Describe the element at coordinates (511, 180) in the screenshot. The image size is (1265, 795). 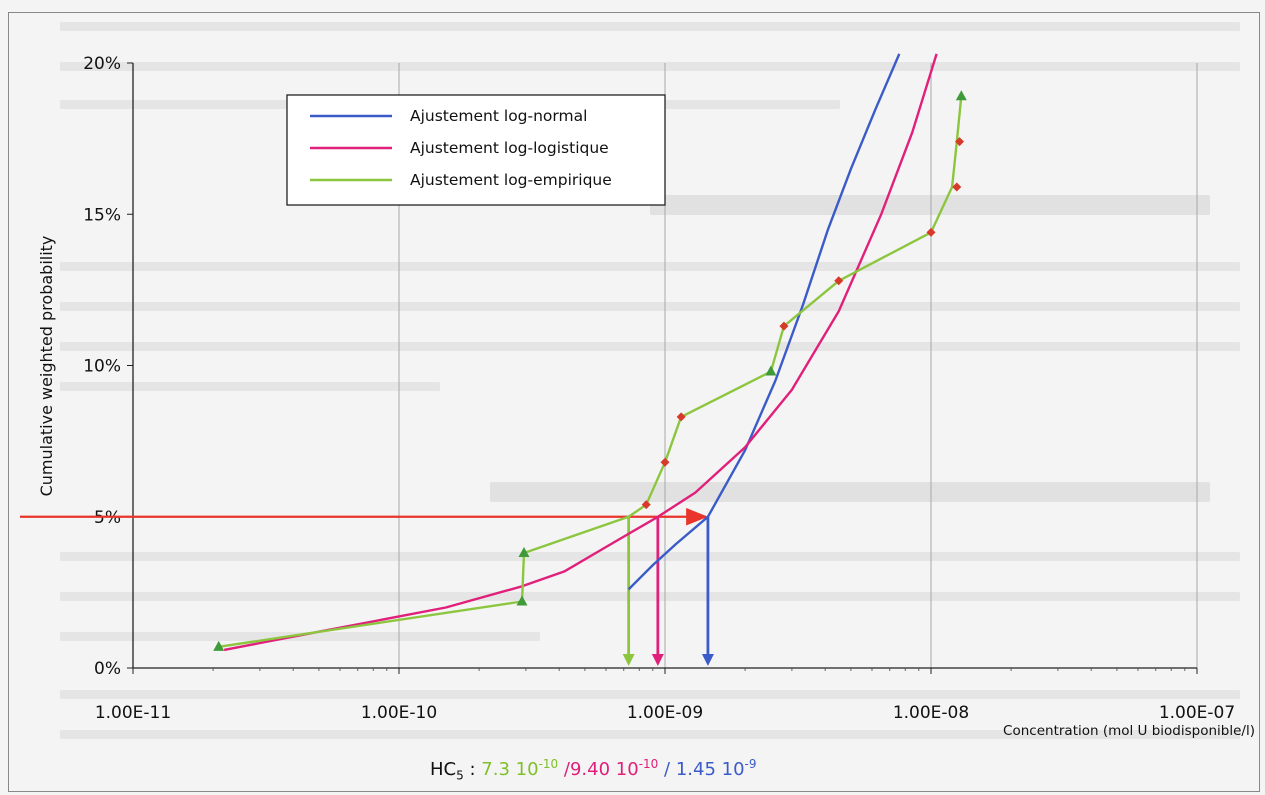
I see `legend-label-empirical: Ajustement log-empirique` at that location.